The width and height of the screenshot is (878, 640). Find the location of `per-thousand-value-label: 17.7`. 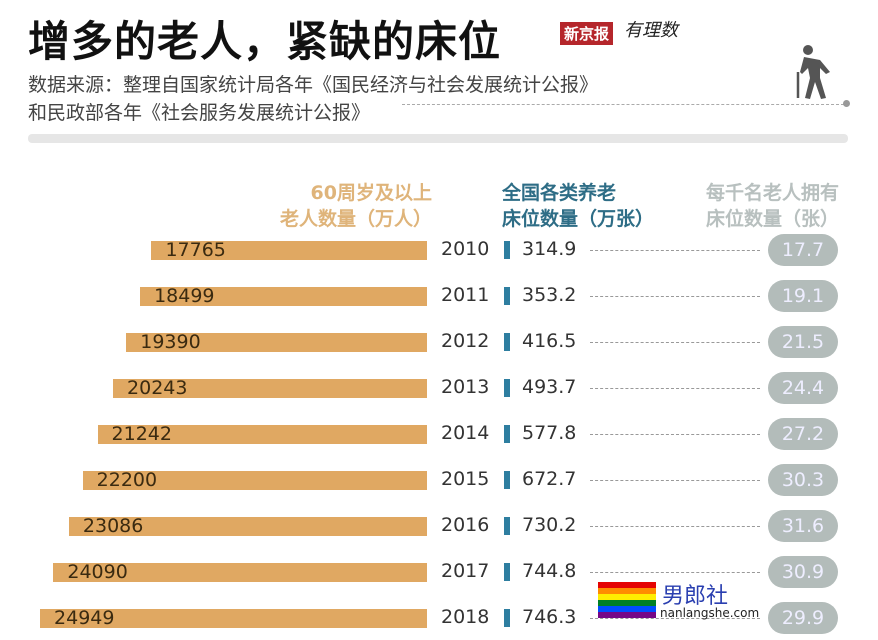

per-thousand-value-label: 17.7 is located at coordinates (803, 250).